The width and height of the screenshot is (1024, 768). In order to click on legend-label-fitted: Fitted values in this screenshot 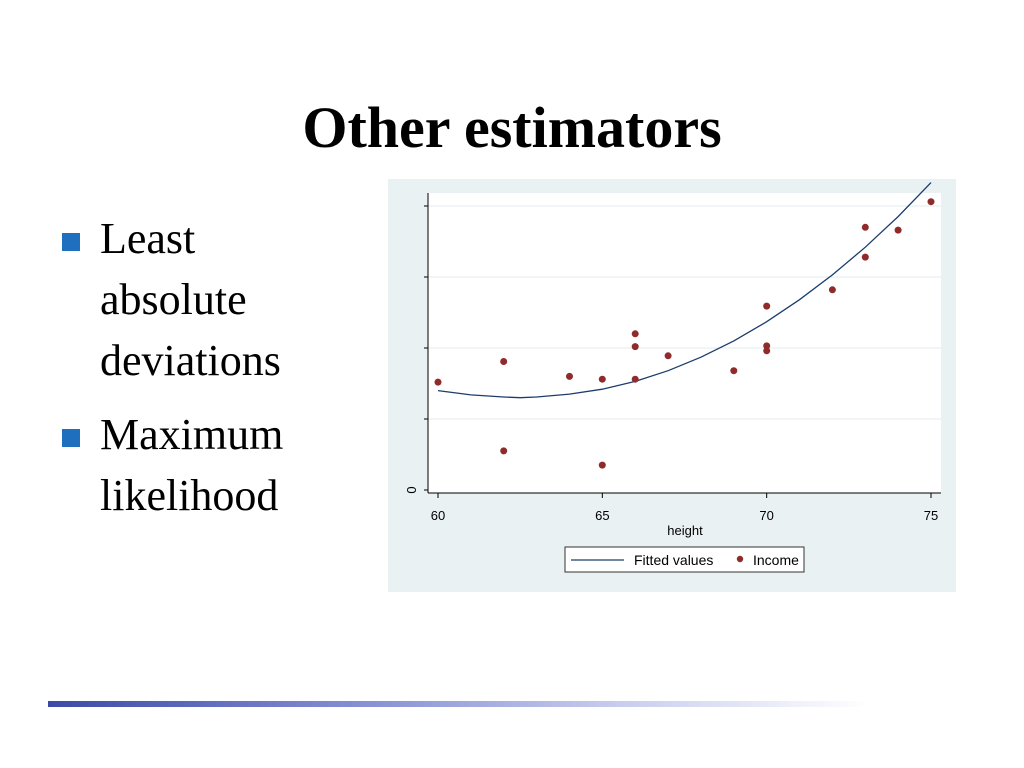, I will do `click(673, 560)`.